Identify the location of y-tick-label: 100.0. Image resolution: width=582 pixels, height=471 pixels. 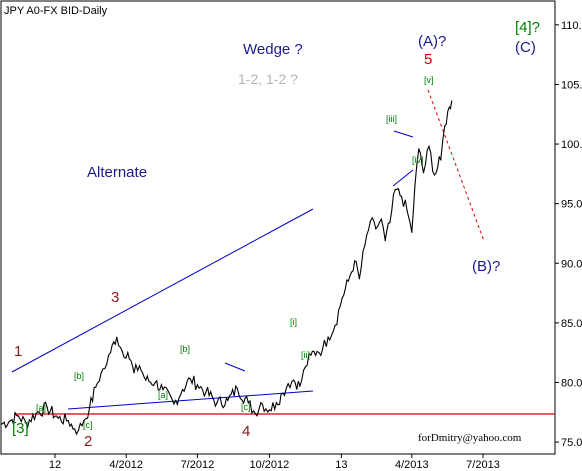
(571, 145).